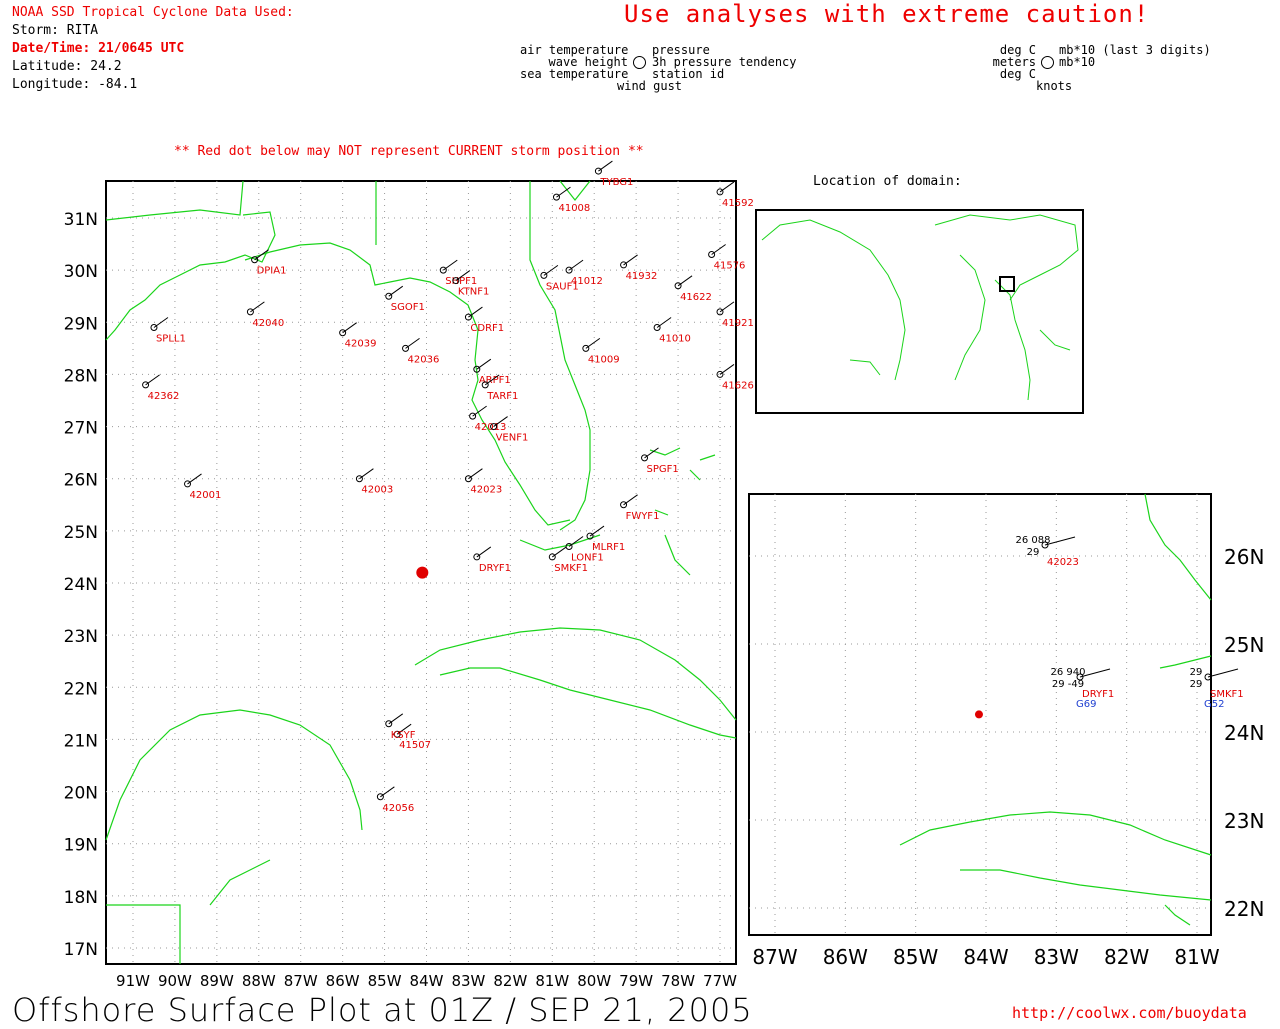  What do you see at coordinates (486, 490) in the screenshot?
I see `station-id-label: 42023` at bounding box center [486, 490].